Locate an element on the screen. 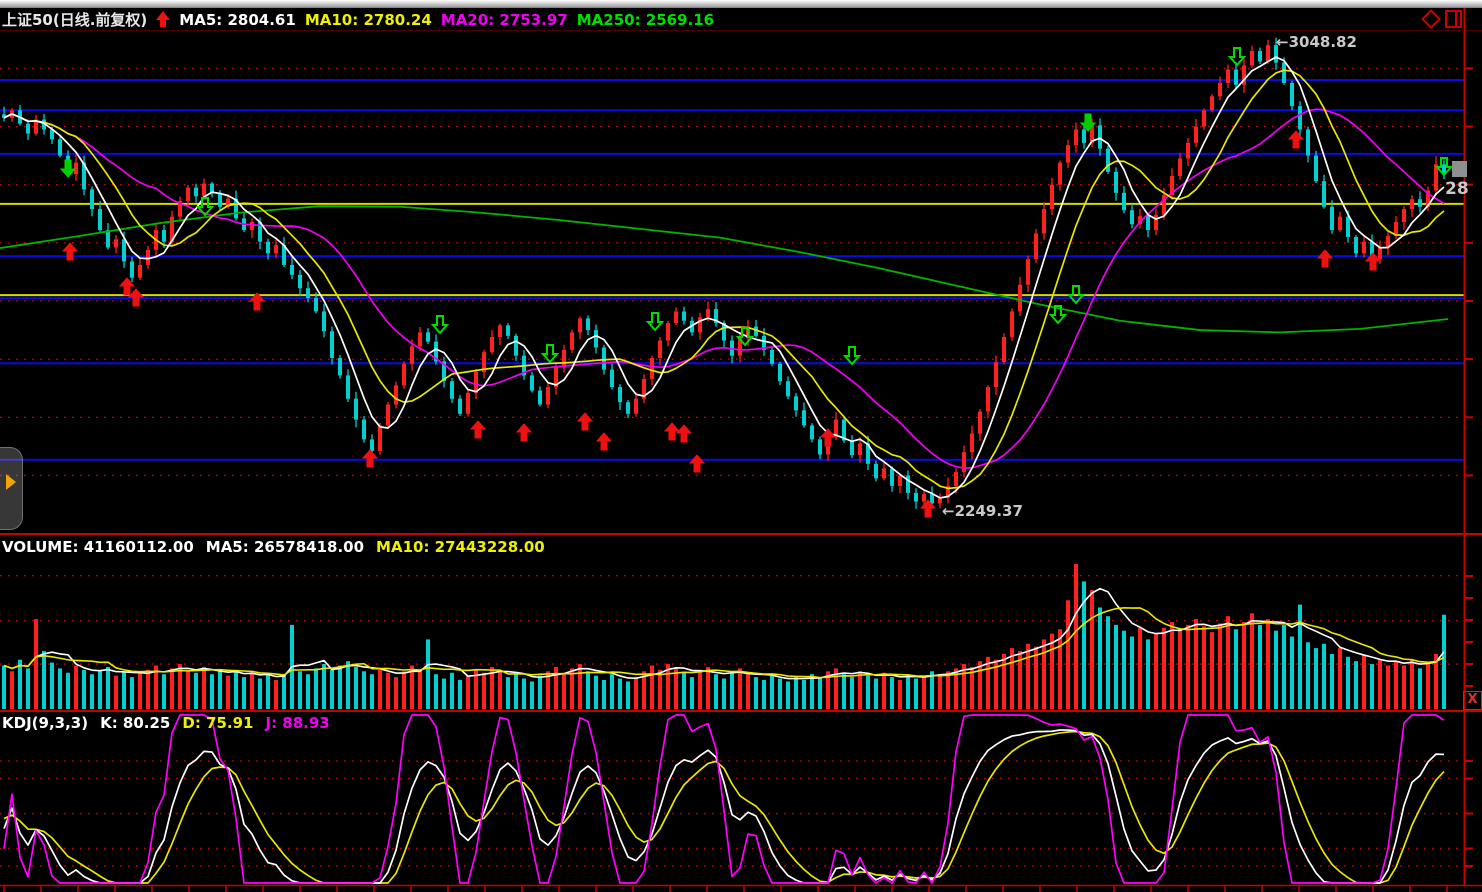 Image resolution: width=1482 pixels, height=892 pixels. symbol-title: 上证50(日线.前复权) is located at coordinates (75, 20).